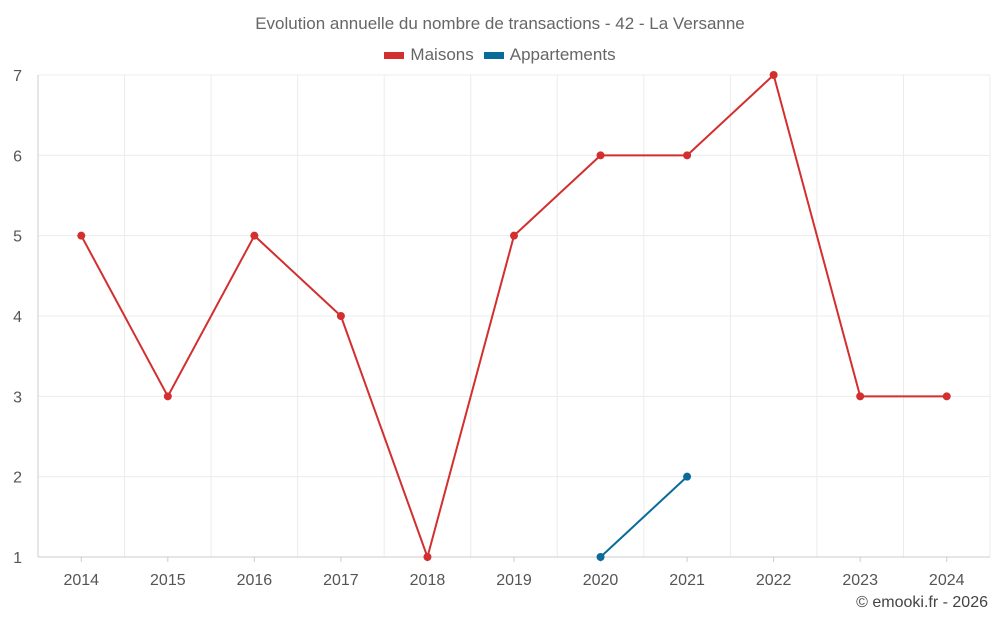 The width and height of the screenshot is (1000, 625). Describe the element at coordinates (17, 558) in the screenshot. I see `y-tick-label: 1` at that location.